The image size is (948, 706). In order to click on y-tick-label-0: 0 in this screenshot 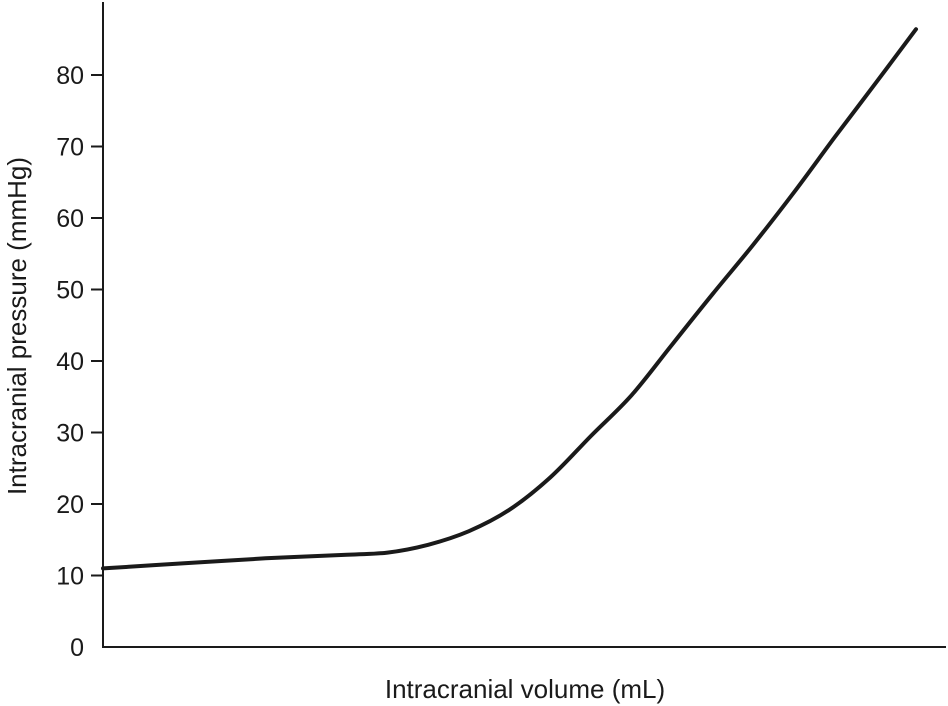, I will do `click(77, 648)`.